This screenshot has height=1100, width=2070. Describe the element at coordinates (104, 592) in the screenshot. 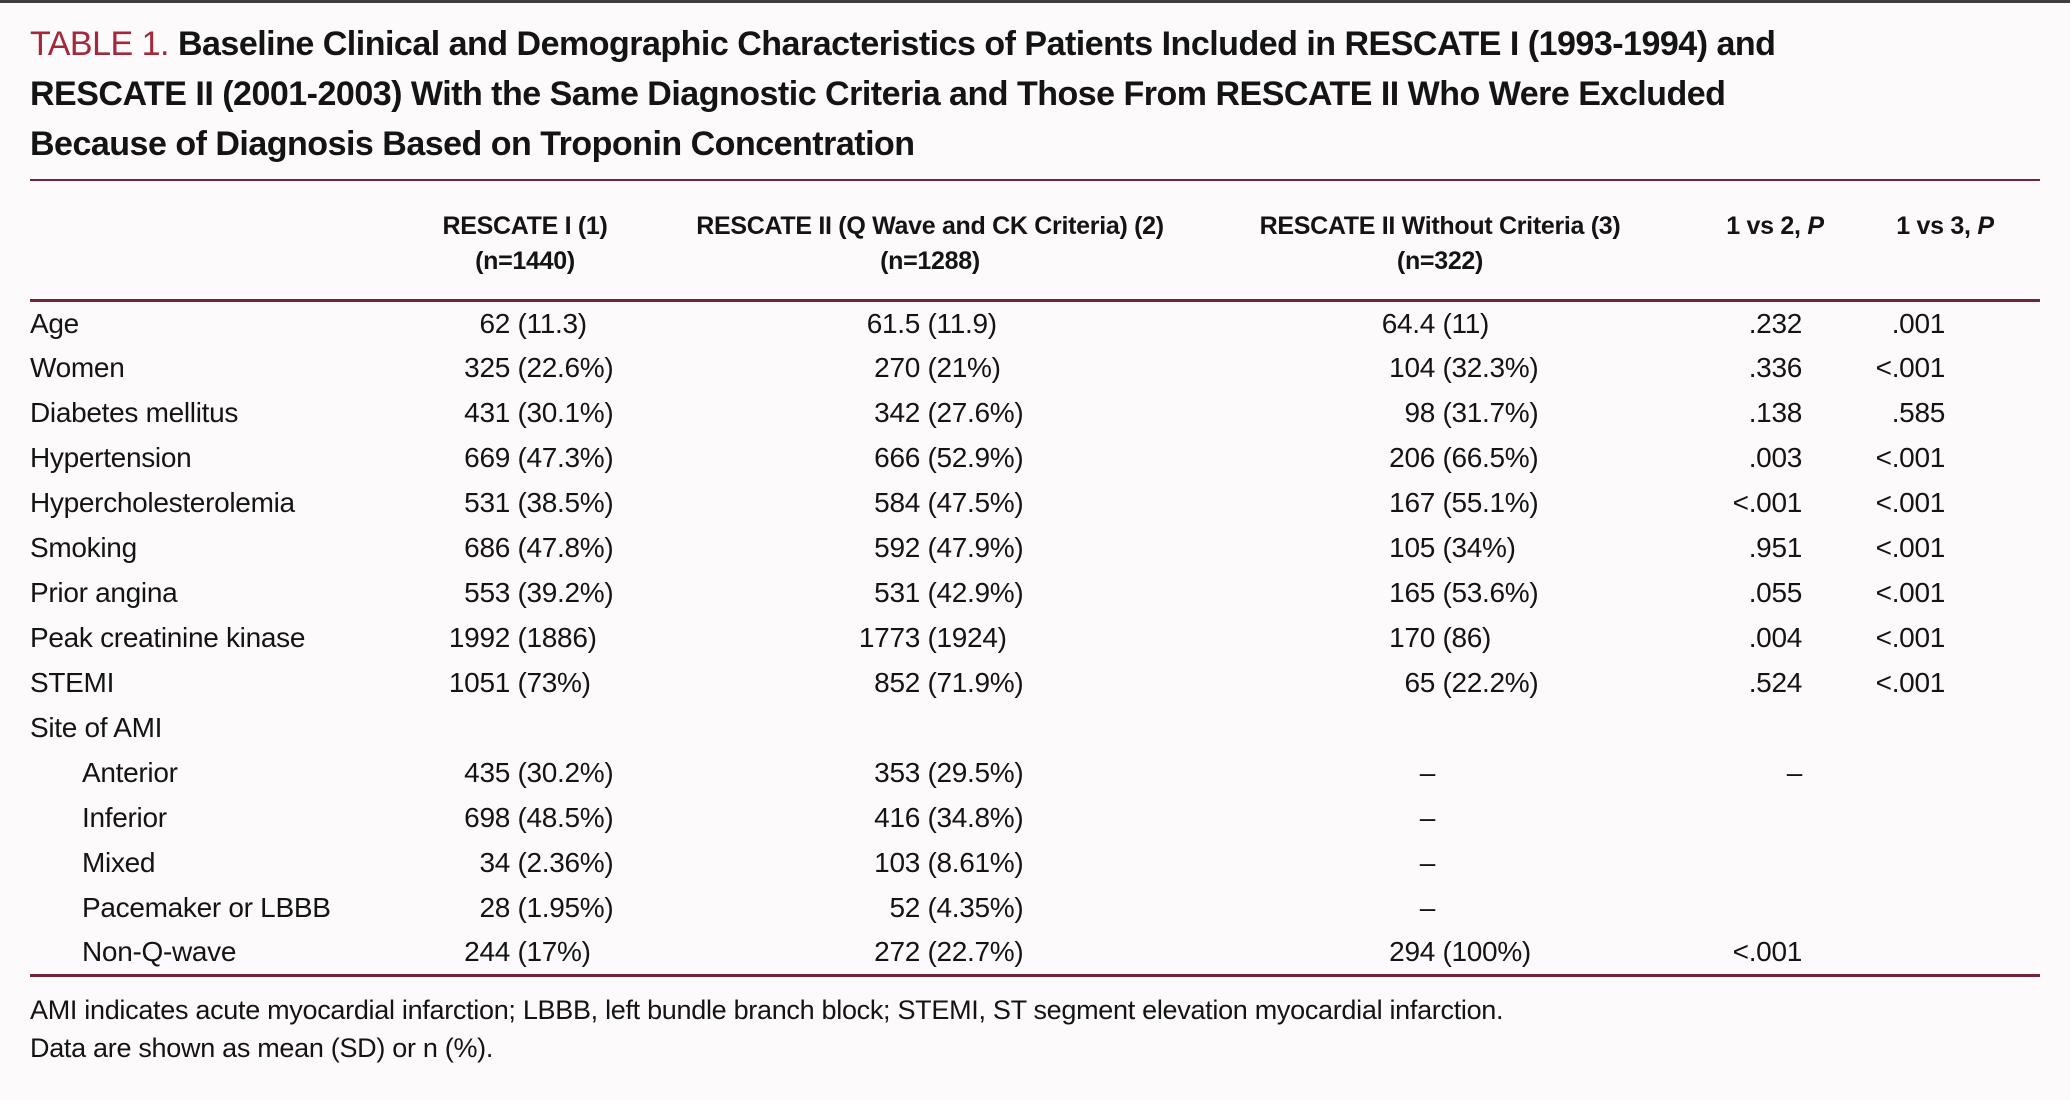

I see `row-label: Prior angina` at that location.